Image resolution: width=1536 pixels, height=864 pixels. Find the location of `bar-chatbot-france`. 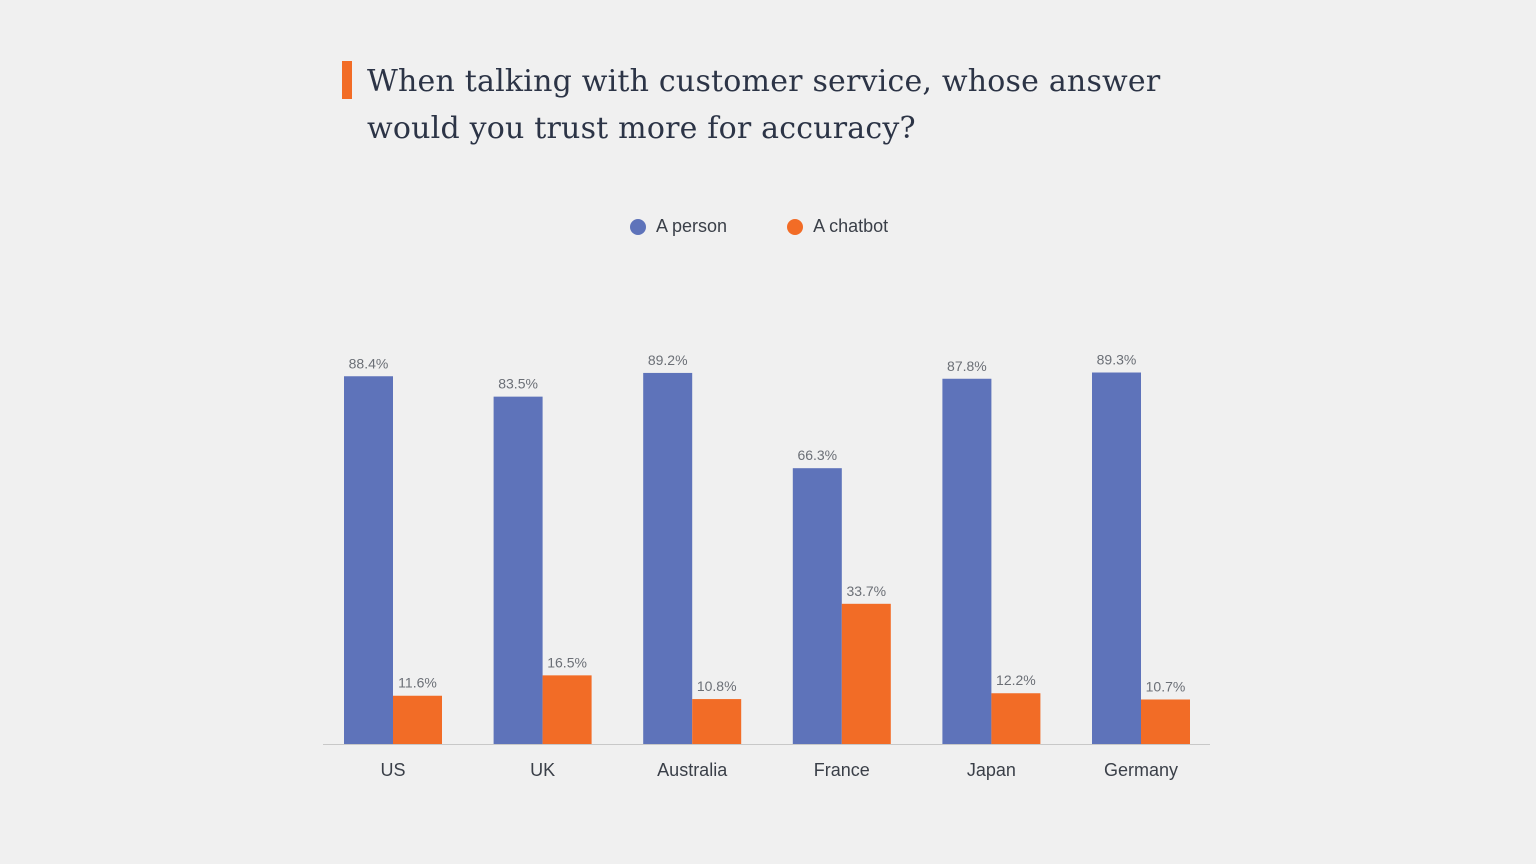

bar-chatbot-france is located at coordinates (866, 673).